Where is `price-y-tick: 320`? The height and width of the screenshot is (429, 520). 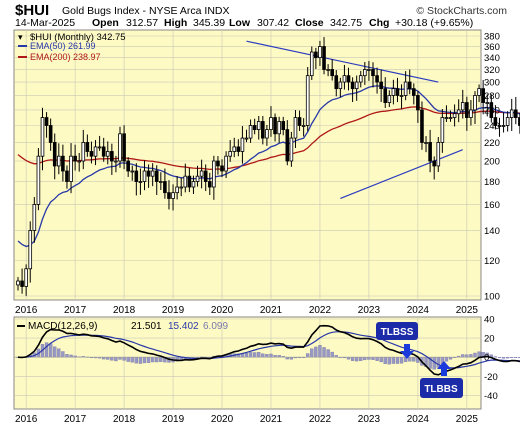 price-y-tick: 320 is located at coordinates (492, 70).